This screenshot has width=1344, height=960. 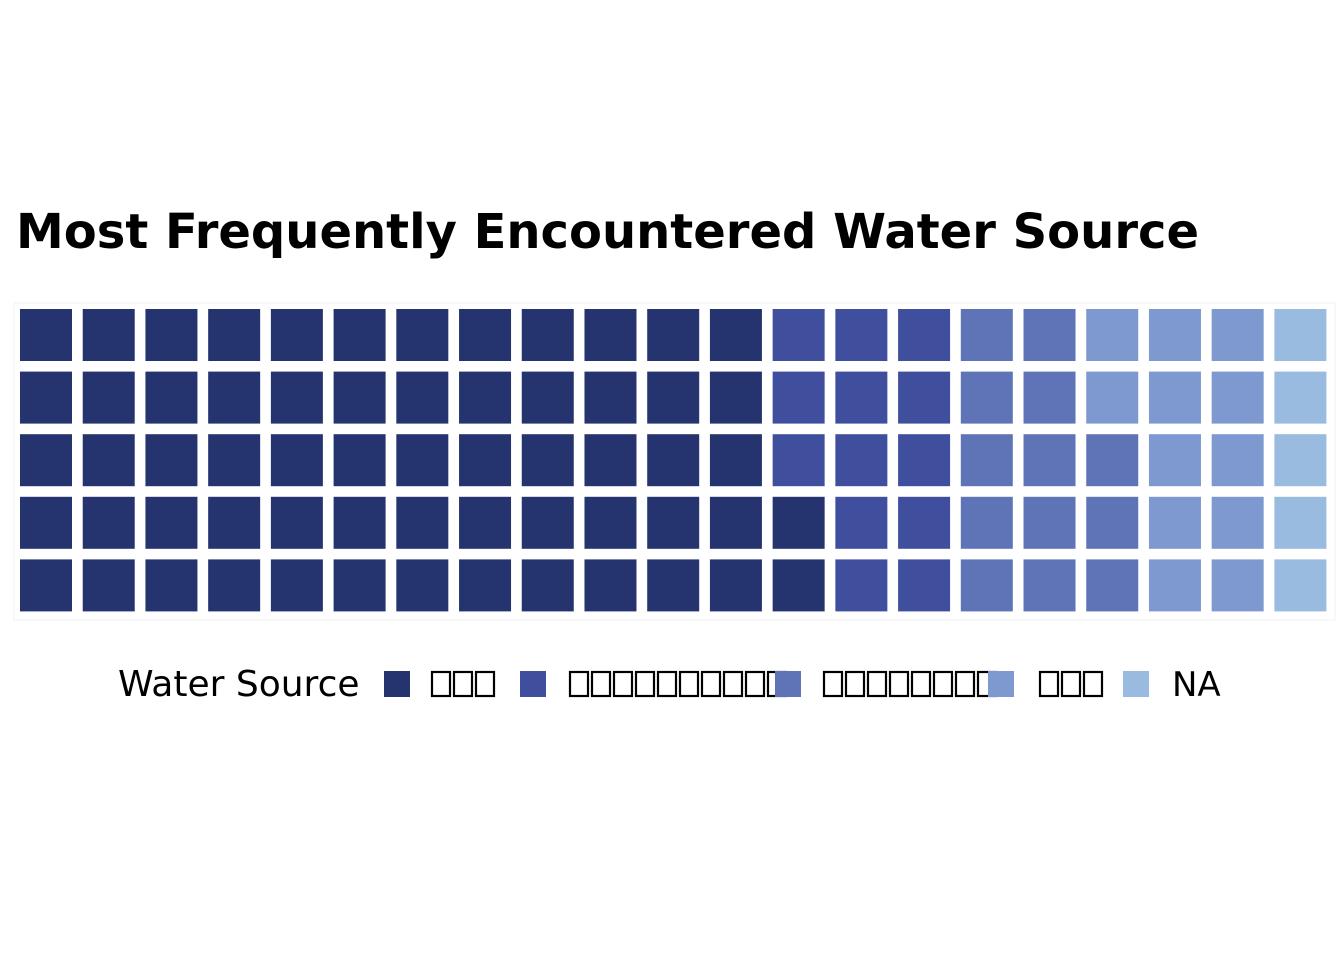 What do you see at coordinates (239, 684) in the screenshot?
I see `legend-title: Water Source` at bounding box center [239, 684].